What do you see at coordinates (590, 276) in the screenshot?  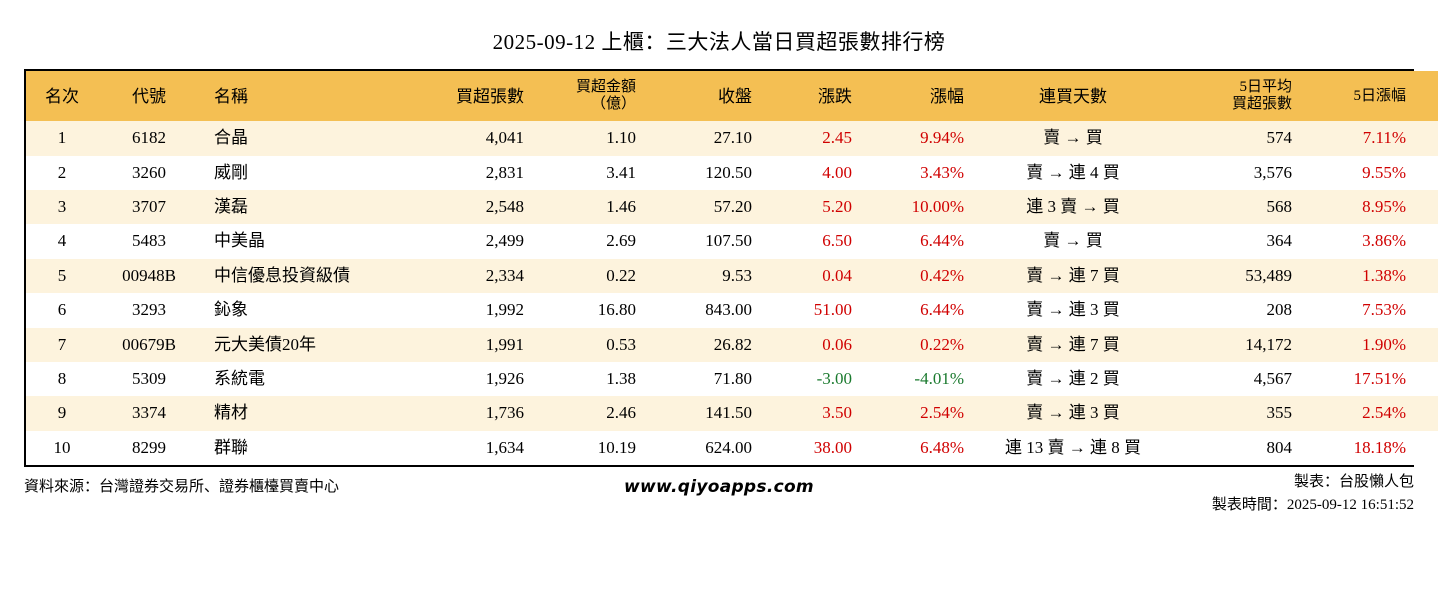 I see `cell-buy-amount: 0.22` at bounding box center [590, 276].